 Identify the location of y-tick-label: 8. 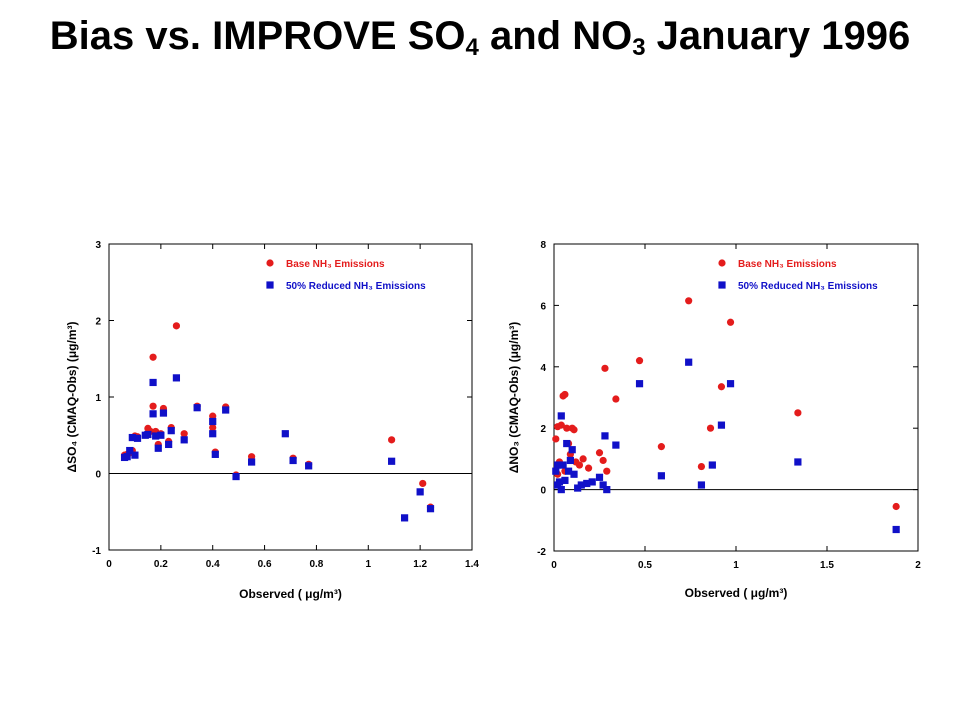
(543, 245).